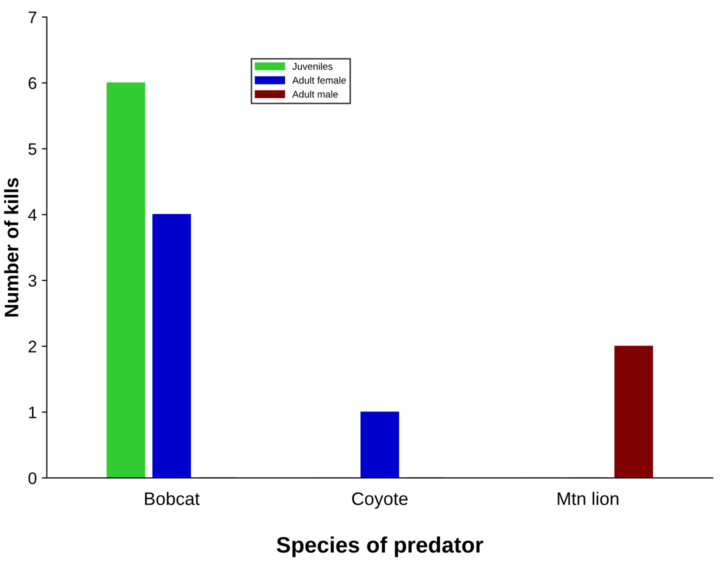  I want to click on y-tick-label: 7, so click(32, 18).